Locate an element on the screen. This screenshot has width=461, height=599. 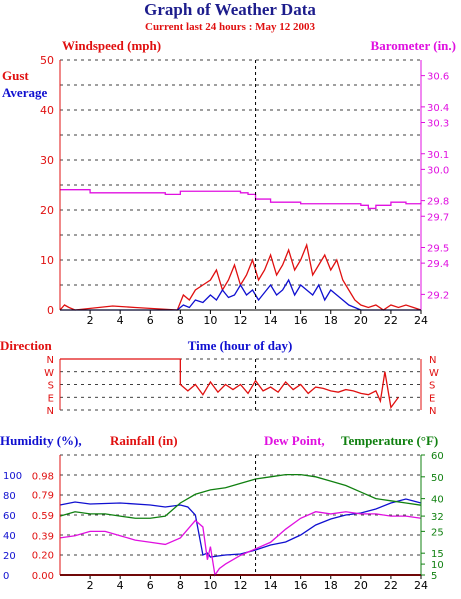
rainfall-axis-label: Rainfall (in) is located at coordinates (144, 440).